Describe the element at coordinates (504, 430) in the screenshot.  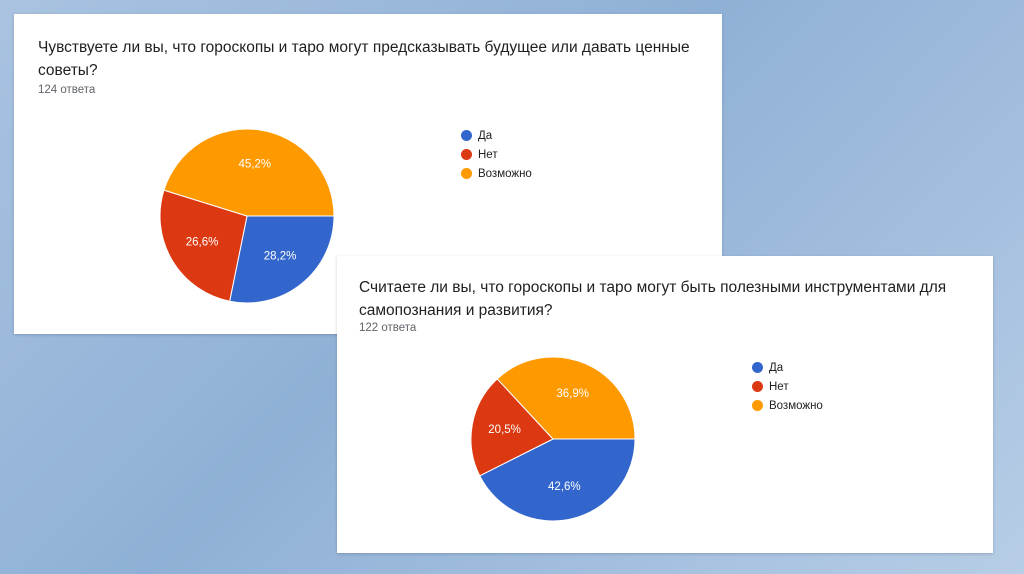
I see `slice-label-no: 20,5%` at that location.